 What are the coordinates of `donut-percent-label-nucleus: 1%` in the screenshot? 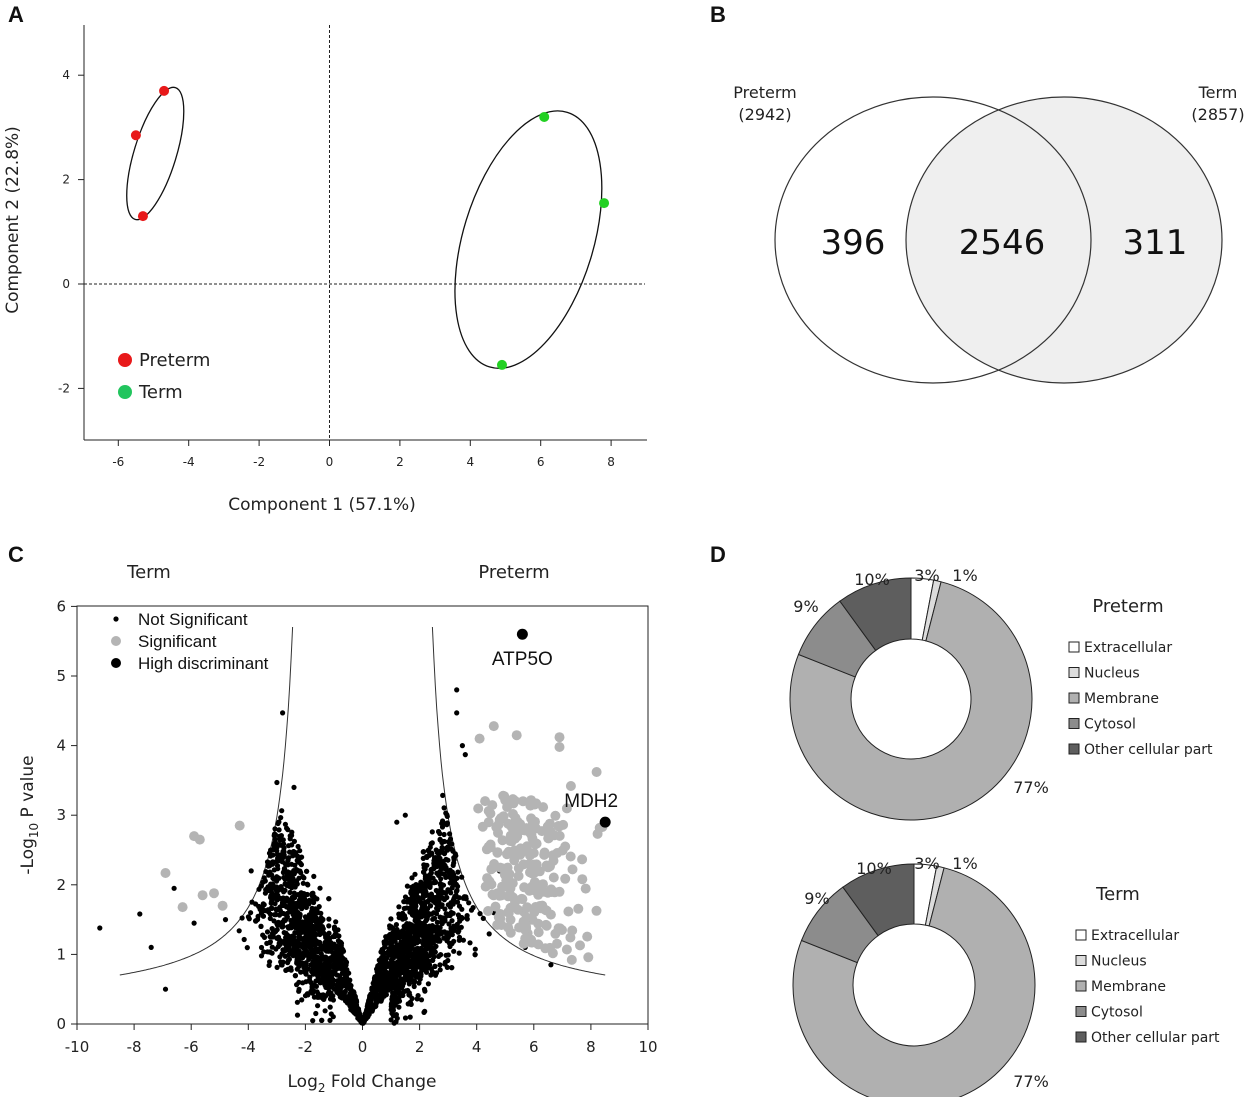 It's located at (964, 575).